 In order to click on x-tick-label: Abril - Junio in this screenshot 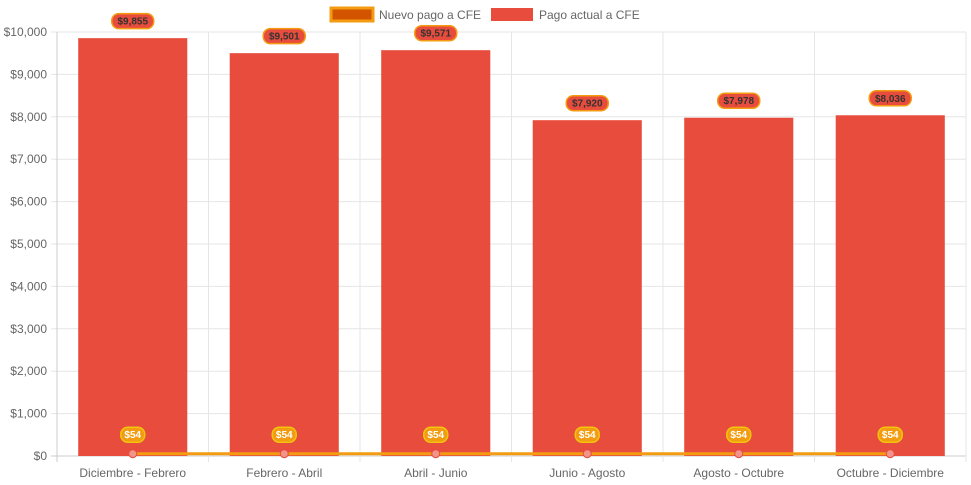, I will do `click(436, 473)`.